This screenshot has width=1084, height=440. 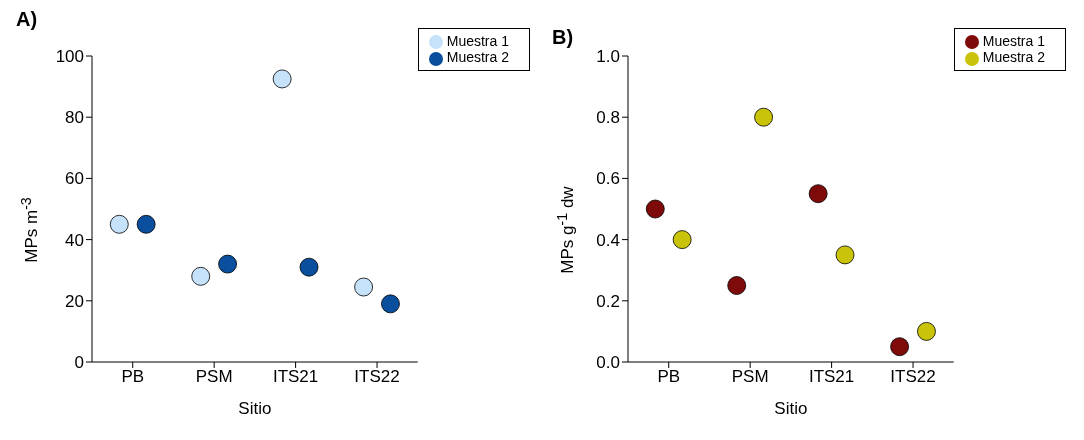 What do you see at coordinates (74, 240) in the screenshot?
I see `y-tick-label: 40` at bounding box center [74, 240].